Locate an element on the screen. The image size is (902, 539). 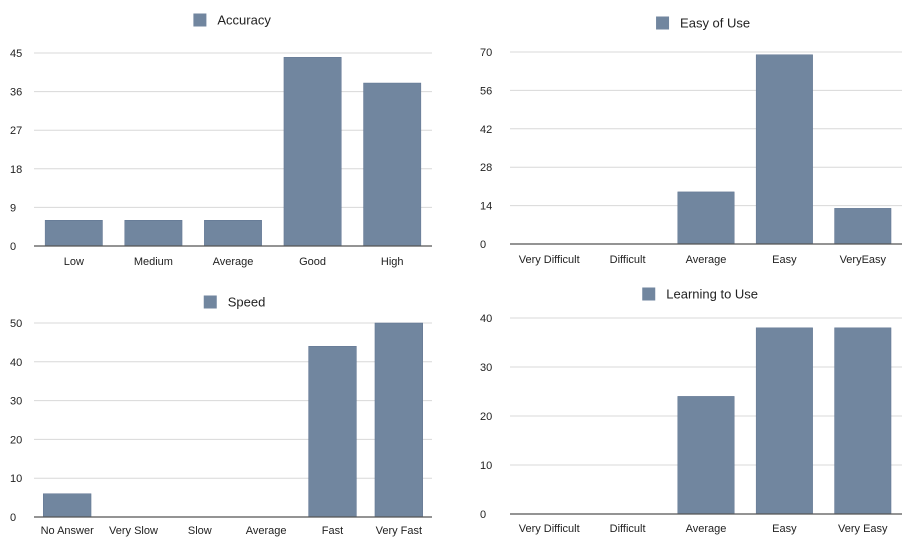
legend: Accuracy is located at coordinates (232, 19).